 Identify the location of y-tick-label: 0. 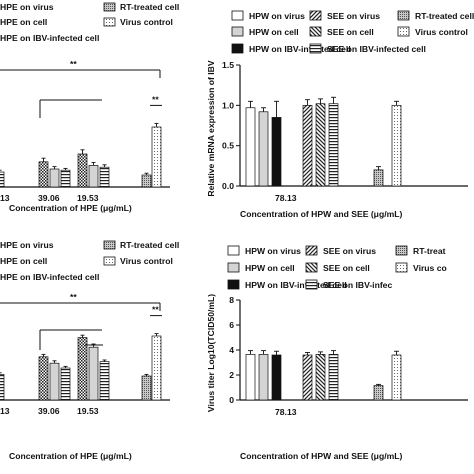
(231, 400).